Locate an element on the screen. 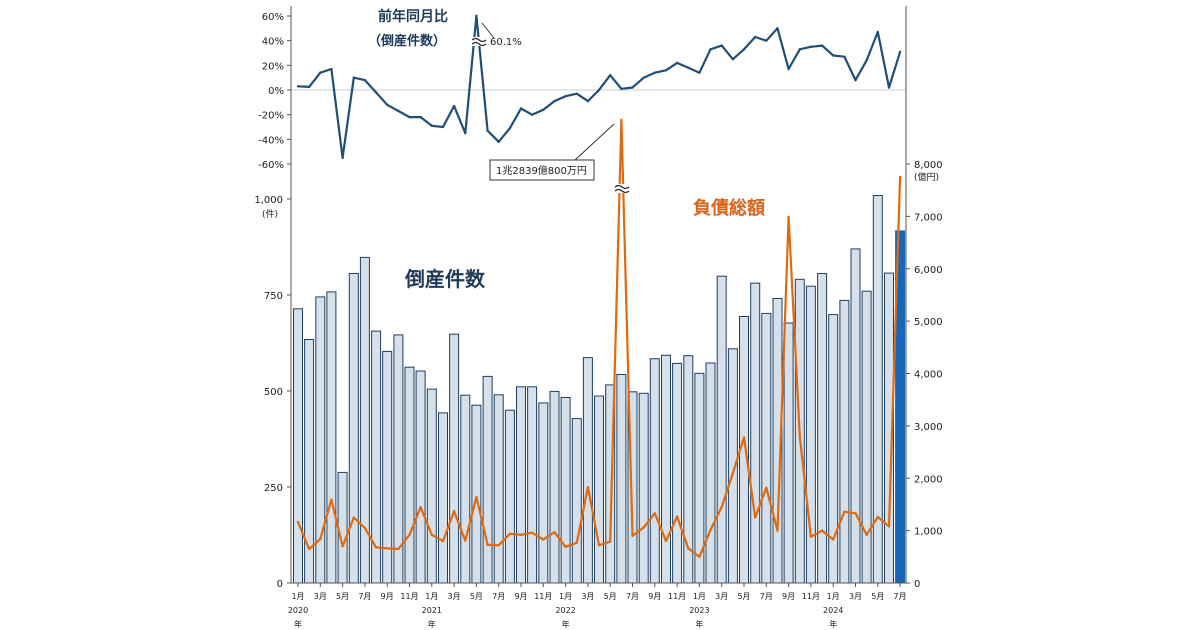  yoy-break-symbol is located at coordinates (479, 42).